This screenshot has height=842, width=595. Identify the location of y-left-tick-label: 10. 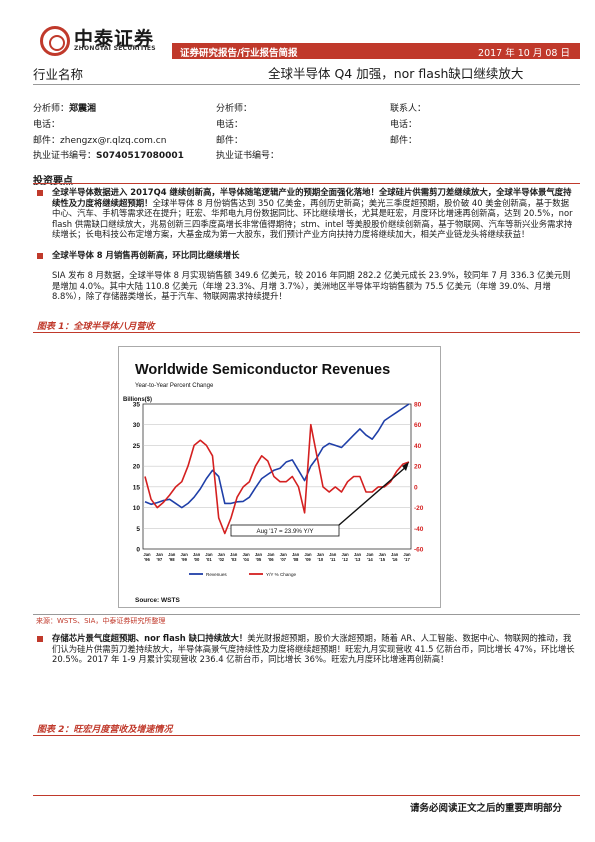
(137, 508).